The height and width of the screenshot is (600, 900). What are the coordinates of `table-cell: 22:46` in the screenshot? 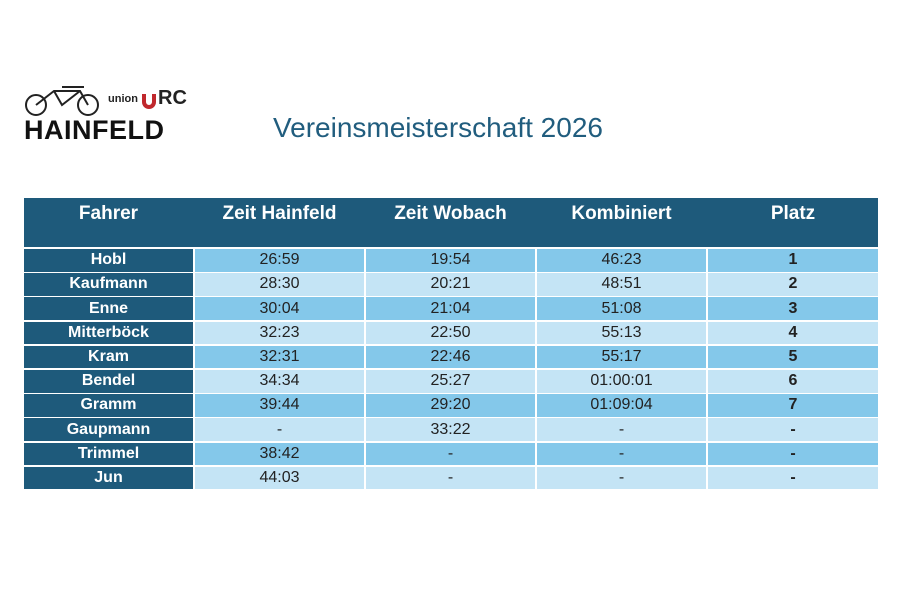 It's located at (450, 357).